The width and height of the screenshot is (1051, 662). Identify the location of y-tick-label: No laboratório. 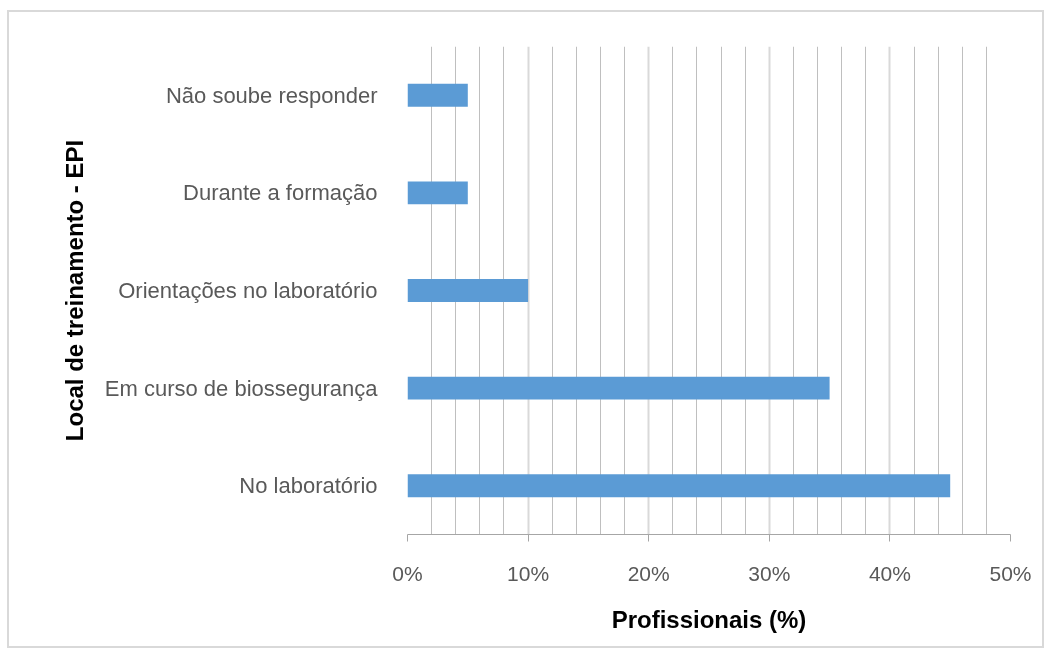
(308, 486).